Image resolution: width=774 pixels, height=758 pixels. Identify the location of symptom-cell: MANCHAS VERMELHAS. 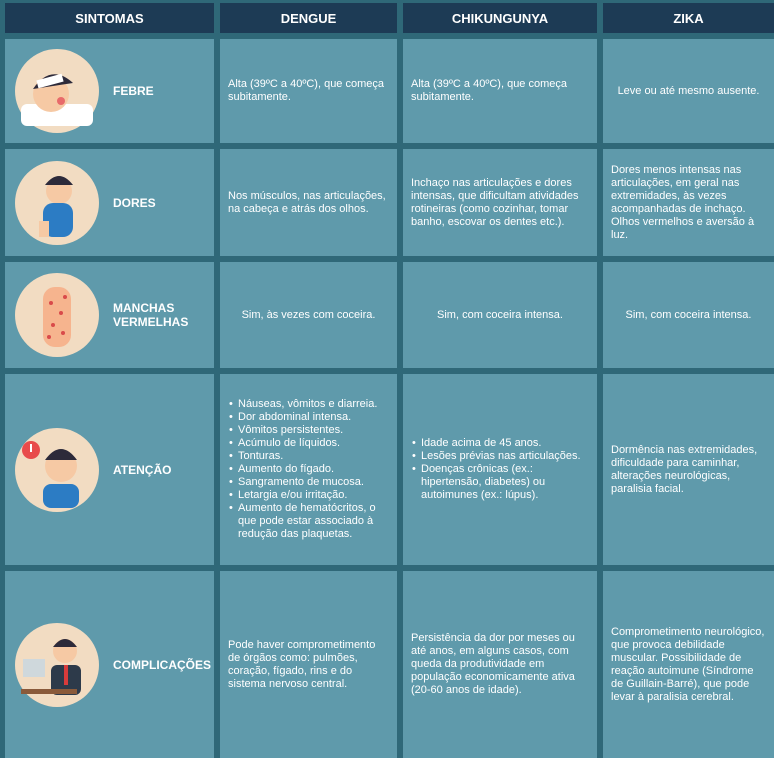
(109, 315).